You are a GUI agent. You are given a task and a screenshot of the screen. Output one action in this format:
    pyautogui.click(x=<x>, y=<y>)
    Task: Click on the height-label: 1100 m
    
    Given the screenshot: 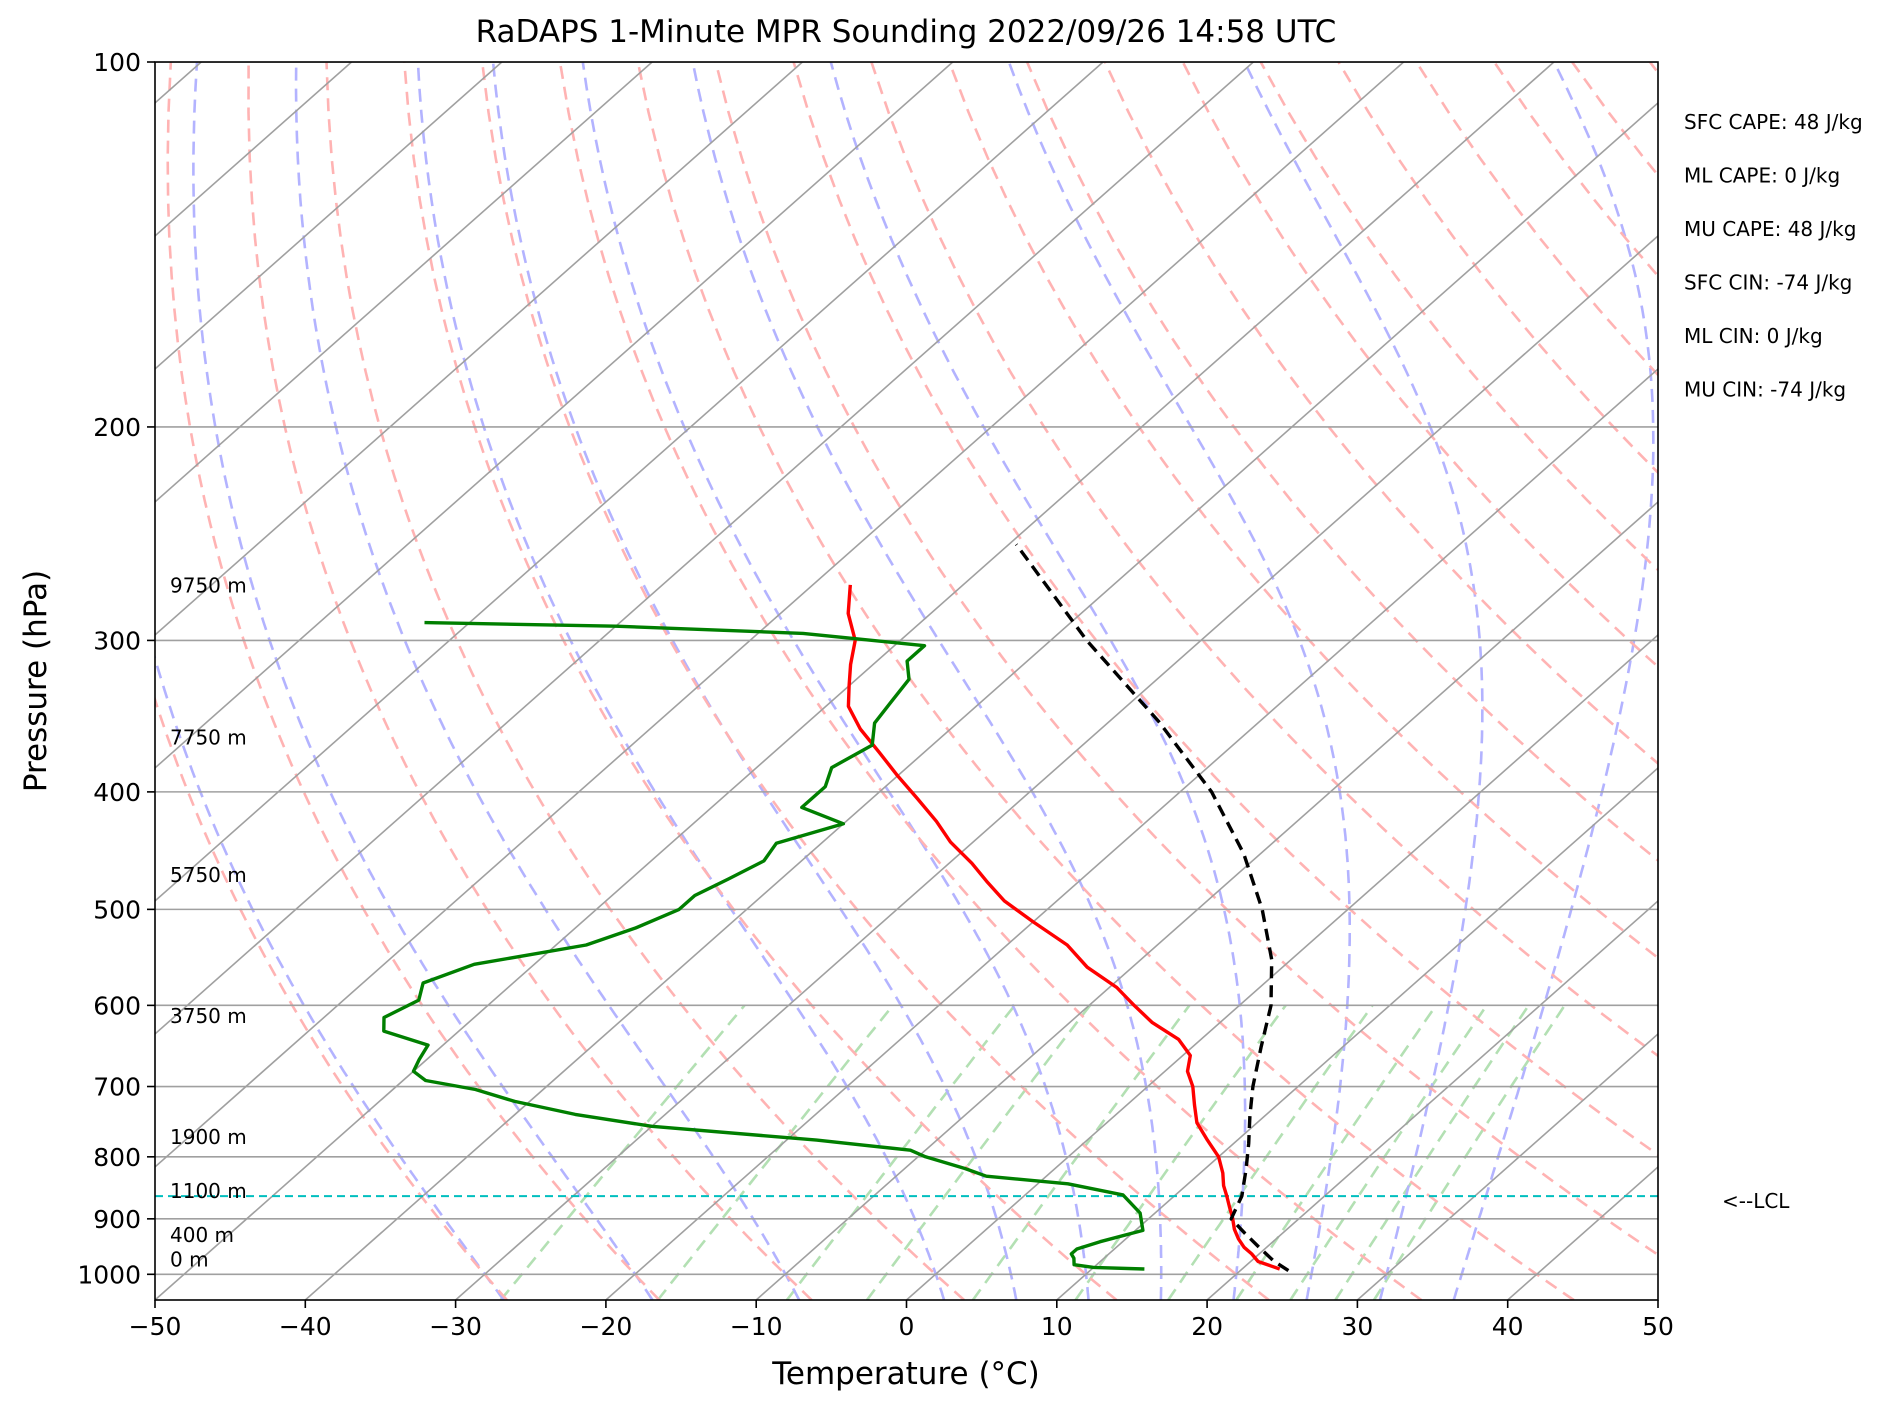 What is the action you would take?
    pyautogui.click(x=208, y=1191)
    